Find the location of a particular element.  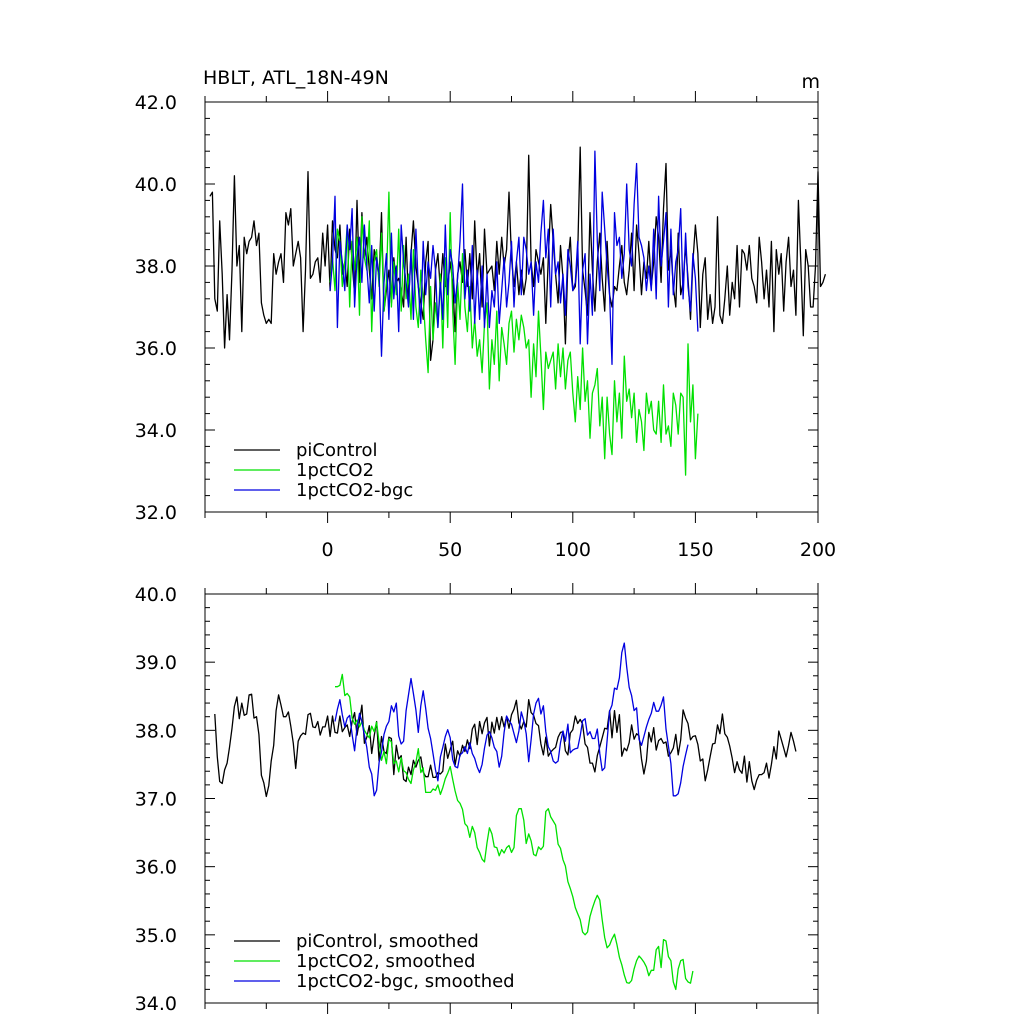

x-tick-label: 100 is located at coordinates (573, 550).